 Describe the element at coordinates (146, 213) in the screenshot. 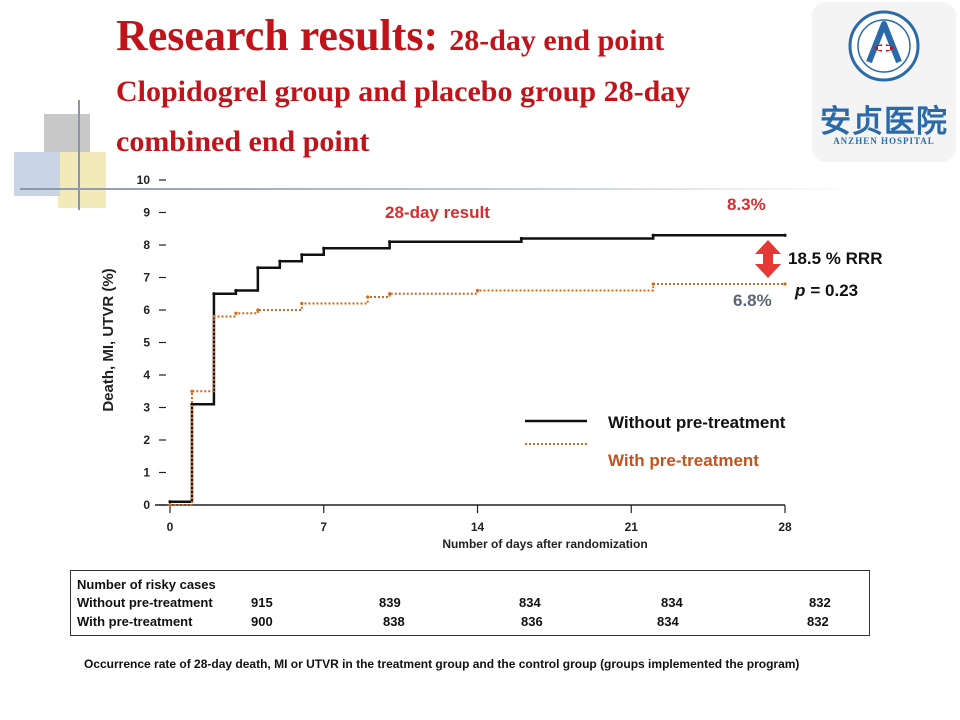

I see `y-tick-label: 9` at that location.